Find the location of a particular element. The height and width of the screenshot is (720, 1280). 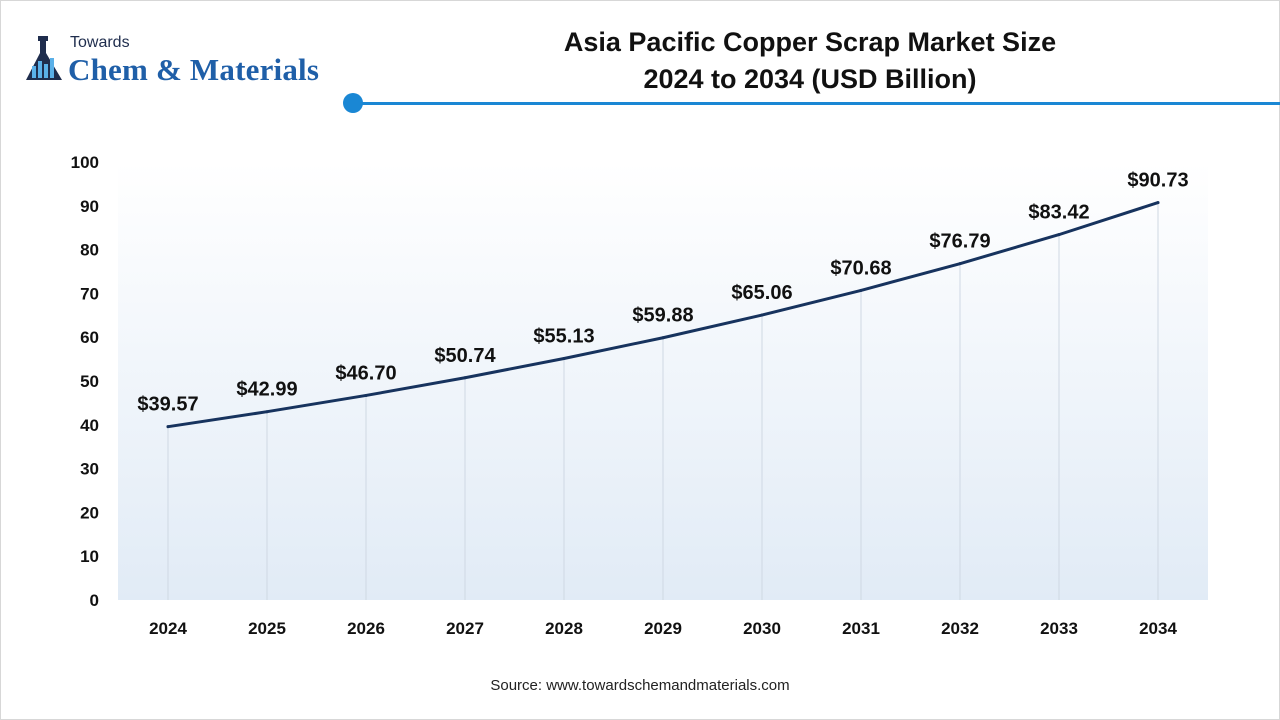

data-label: $90.73 is located at coordinates (1157, 181).